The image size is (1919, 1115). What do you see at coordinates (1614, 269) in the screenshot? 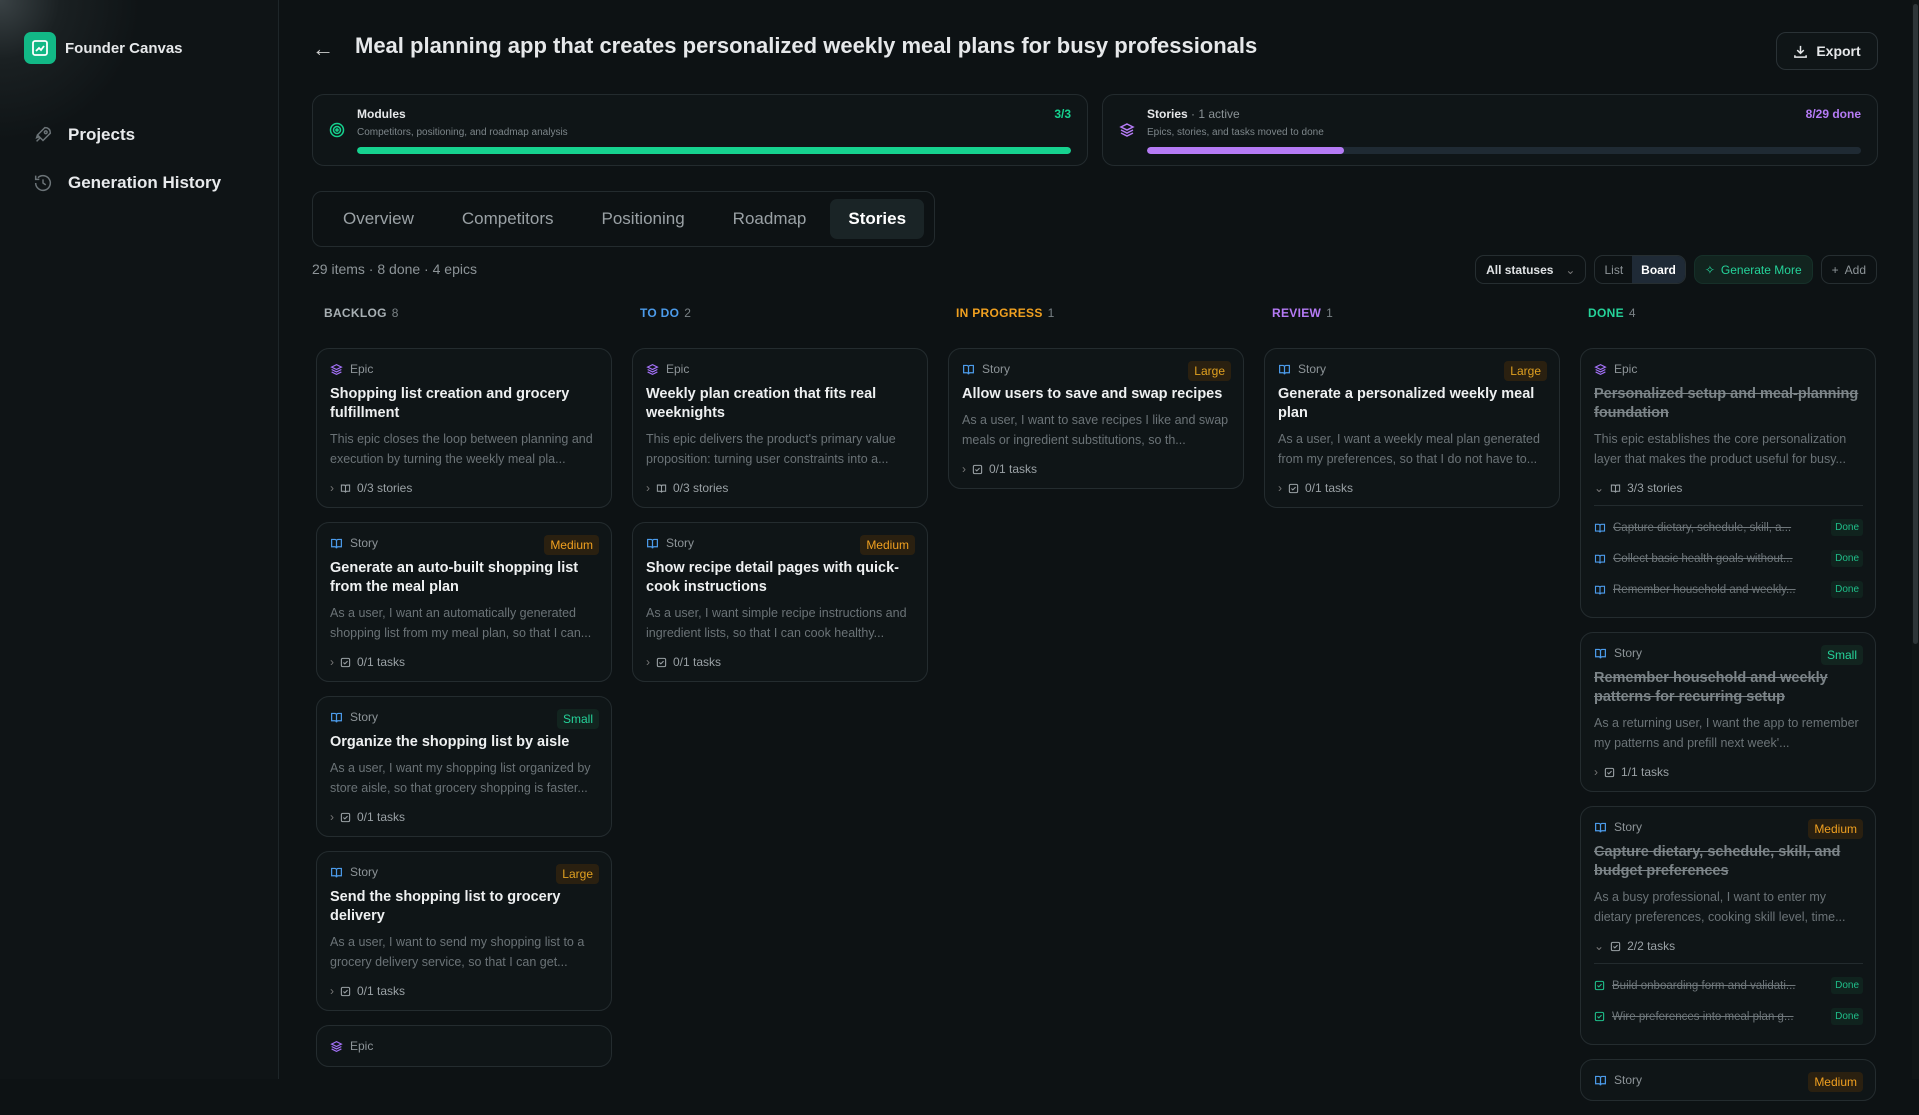
I see `list-view-button: List` at bounding box center [1614, 269].